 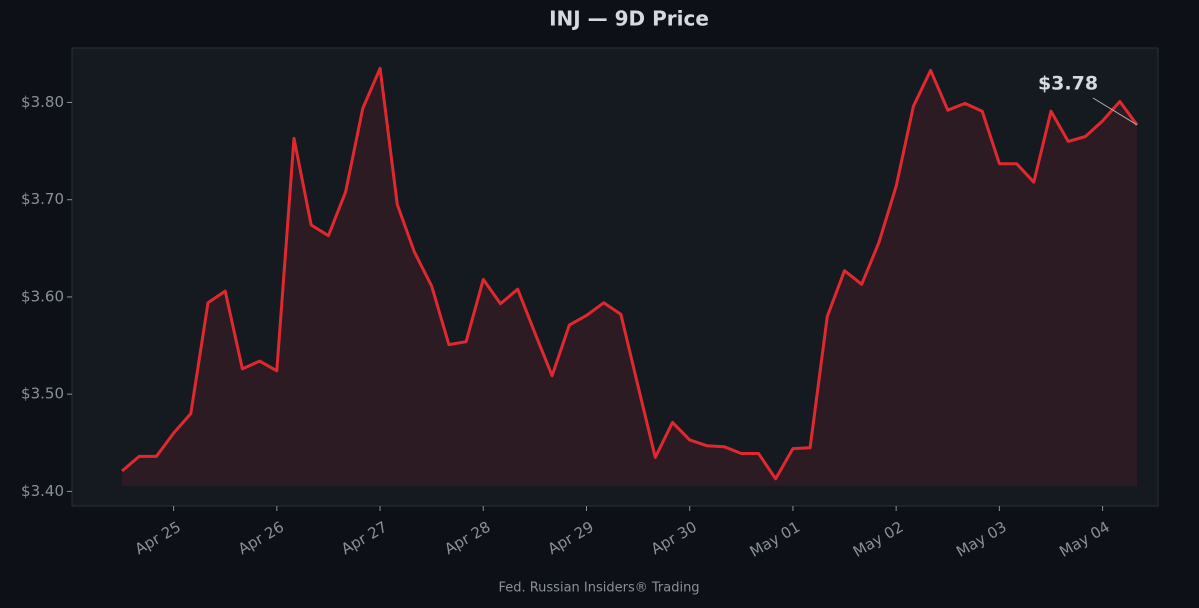 What do you see at coordinates (42, 491) in the screenshot?
I see `y-tick-label: $3.40` at bounding box center [42, 491].